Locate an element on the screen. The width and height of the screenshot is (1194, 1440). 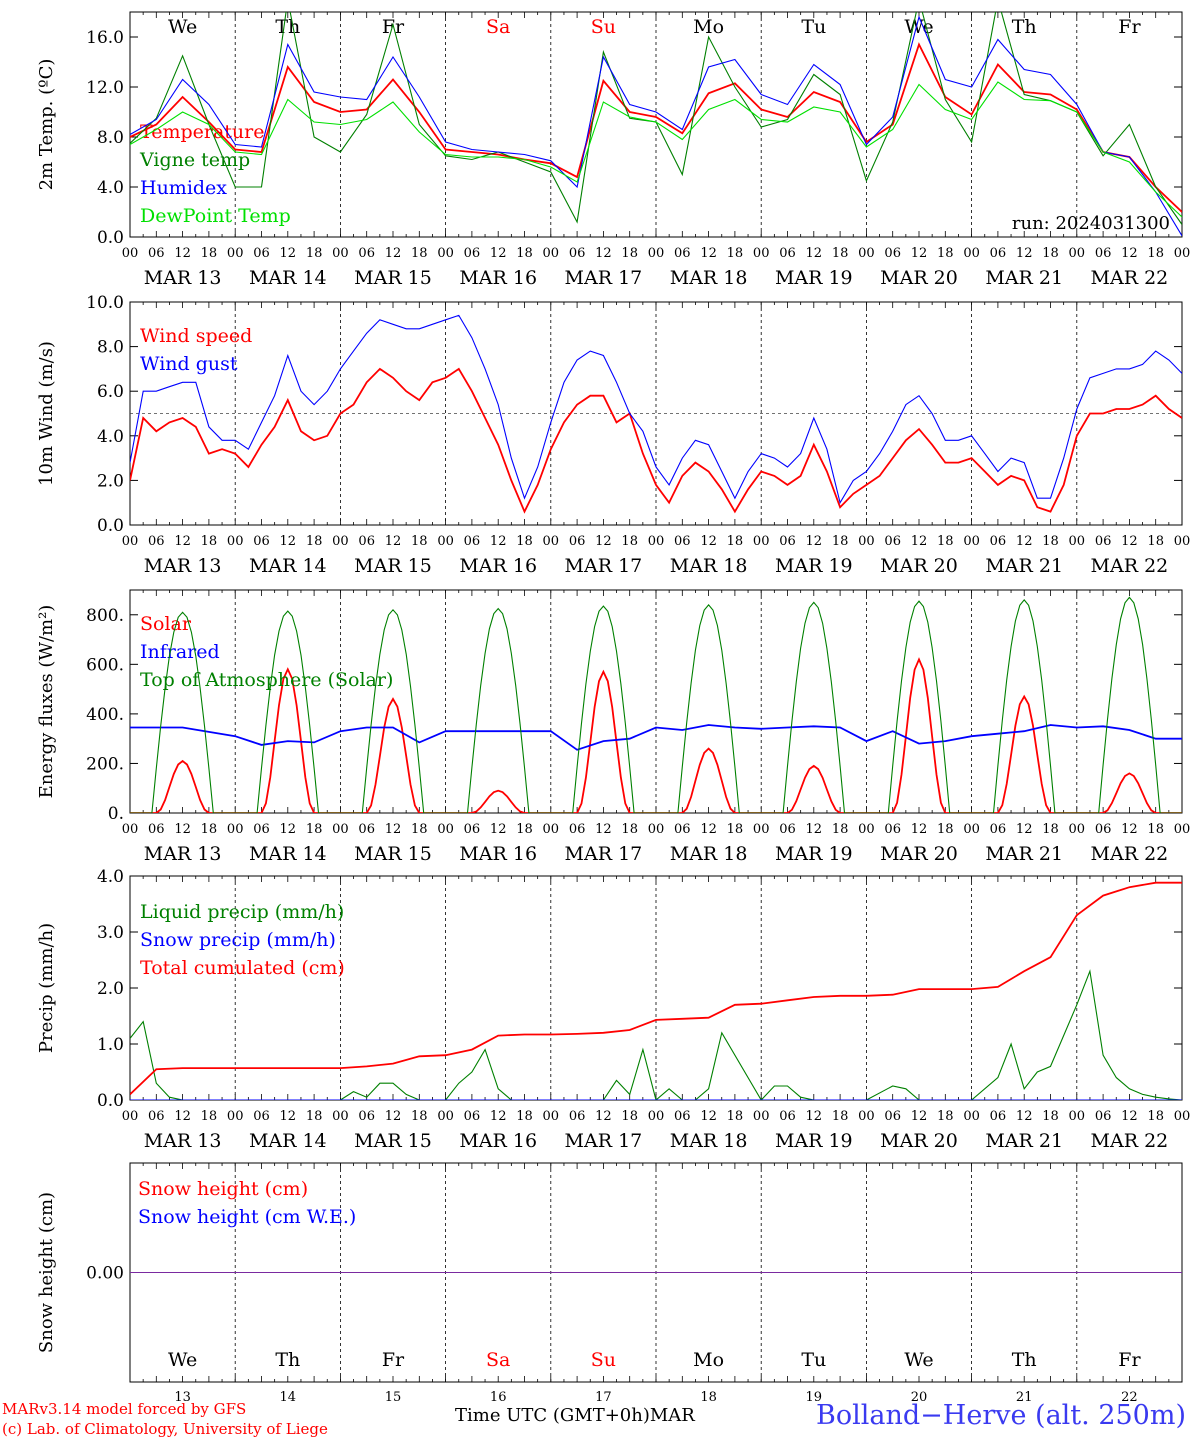
day-number-label: 15 is located at coordinates (393, 1397).